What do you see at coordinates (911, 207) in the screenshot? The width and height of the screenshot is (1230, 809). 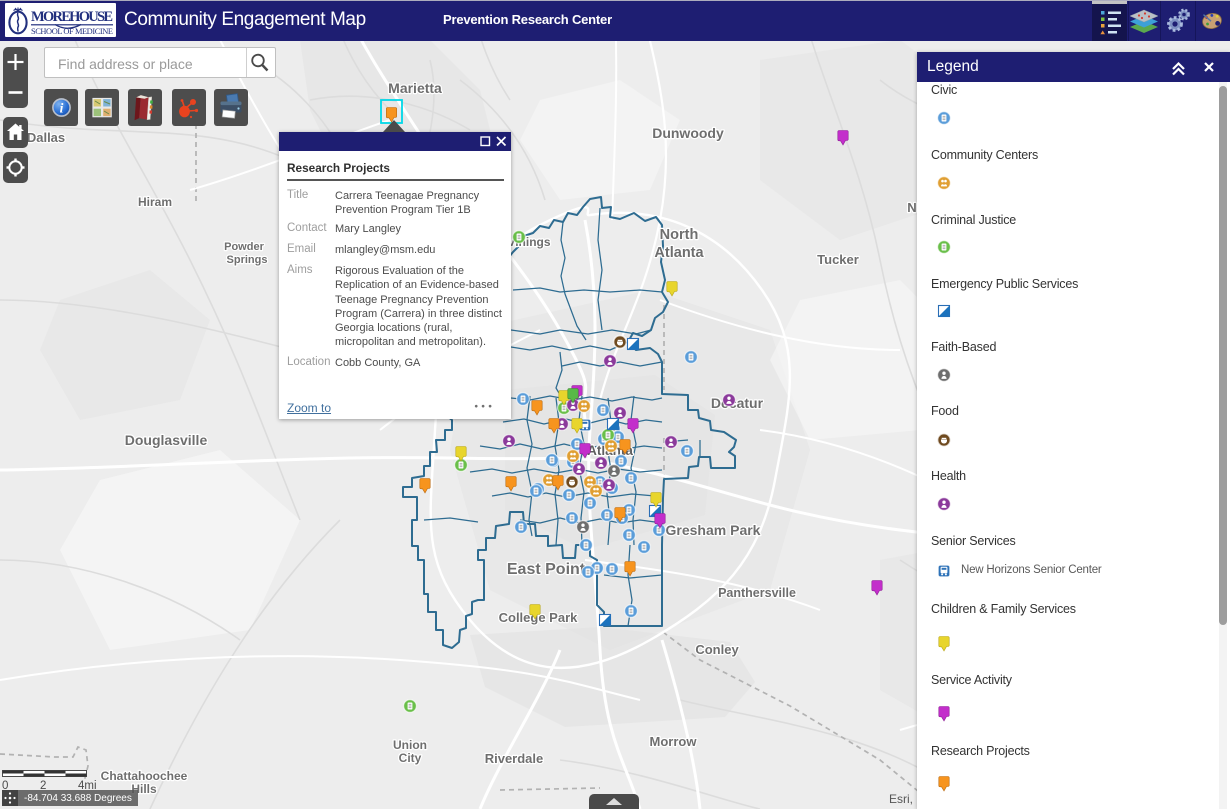 I see `svg-text: N` at bounding box center [911, 207].